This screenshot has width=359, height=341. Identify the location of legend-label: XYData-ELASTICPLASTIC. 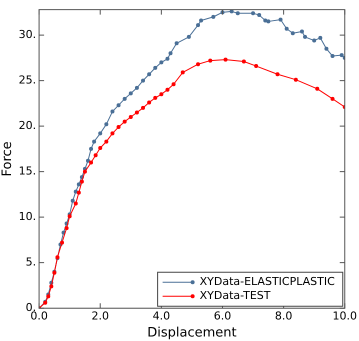
(268, 281).